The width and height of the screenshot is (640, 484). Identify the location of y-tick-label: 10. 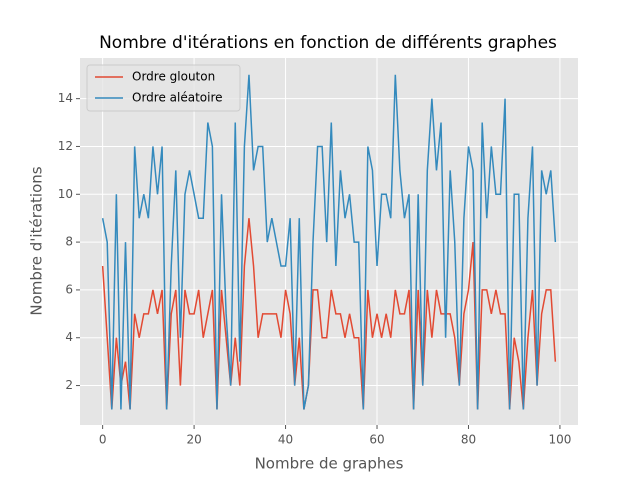
(65, 194).